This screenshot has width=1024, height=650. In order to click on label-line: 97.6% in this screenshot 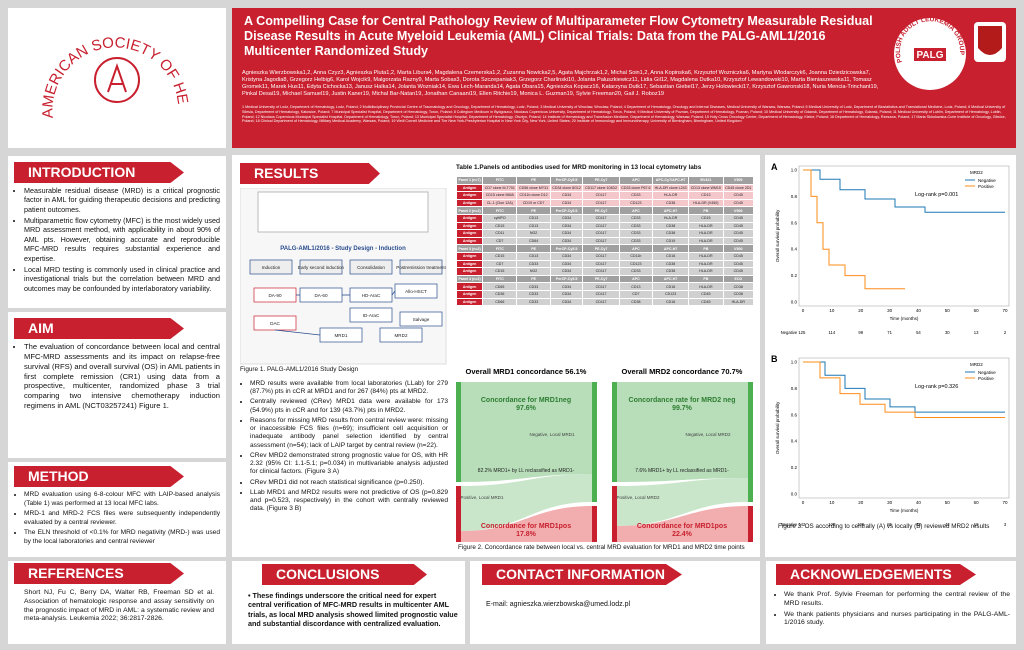, I will do `click(526, 408)`.